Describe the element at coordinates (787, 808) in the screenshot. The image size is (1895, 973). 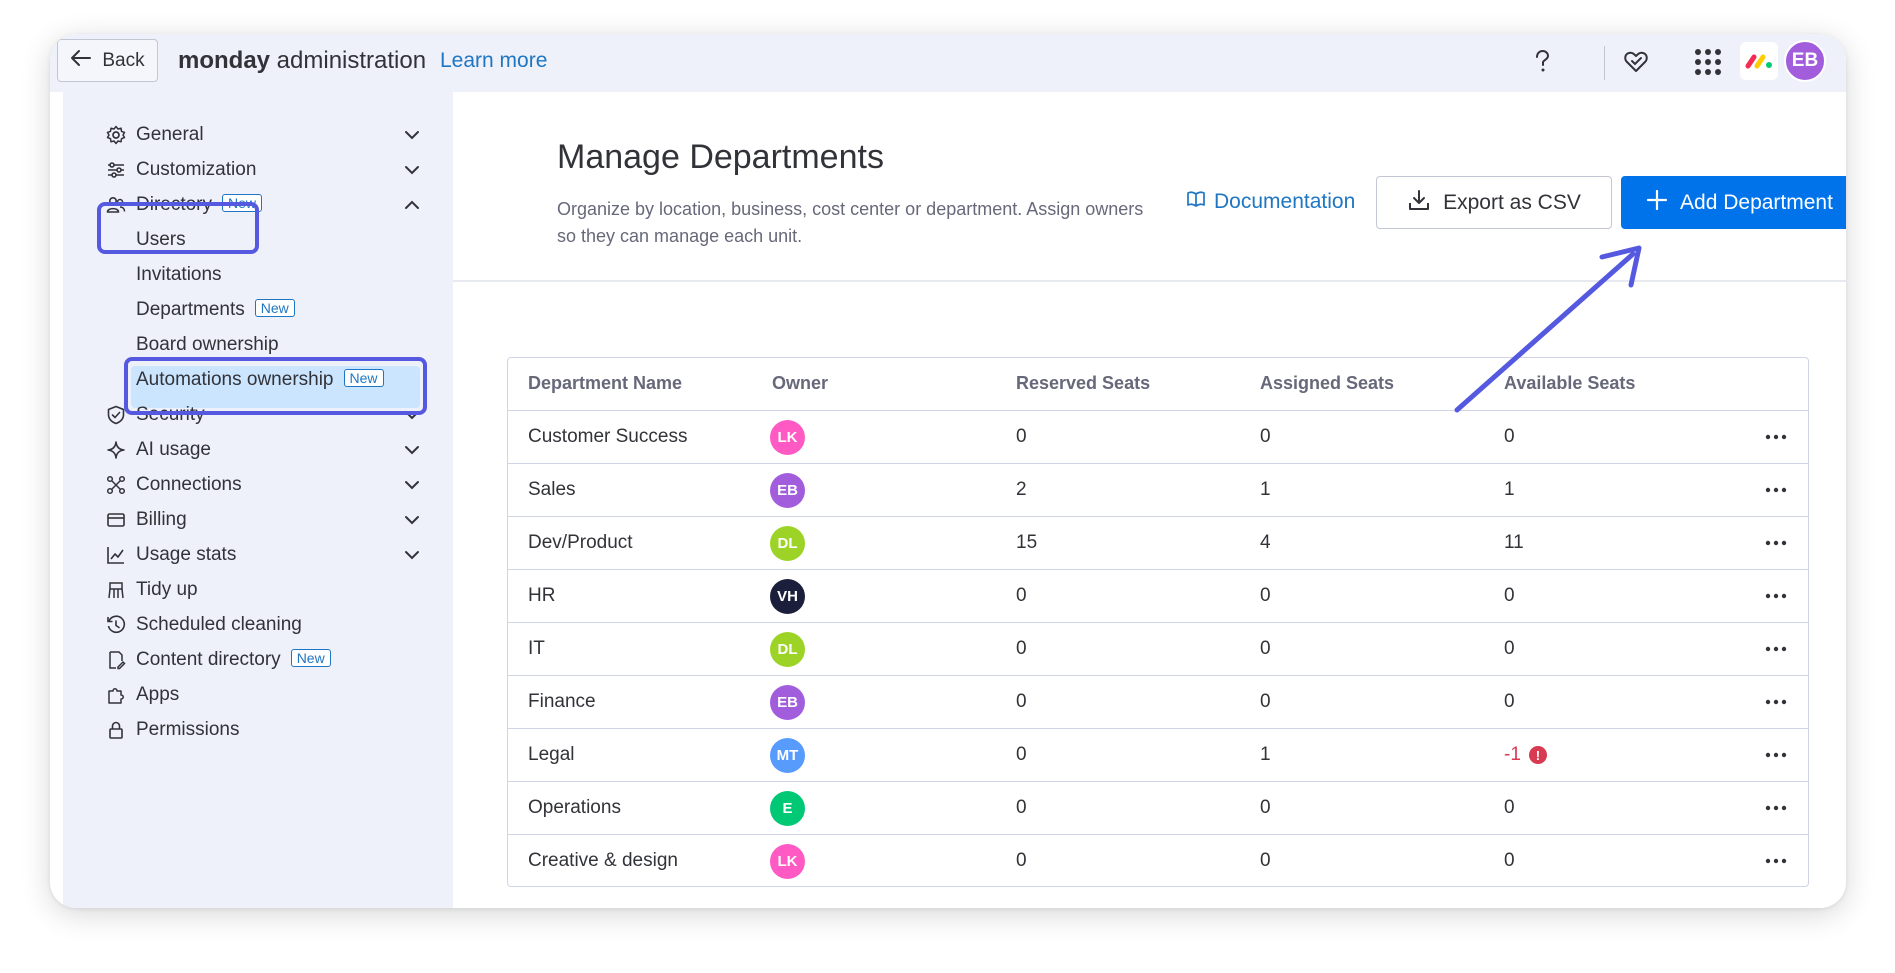
I see `owner-avatar: E` at that location.